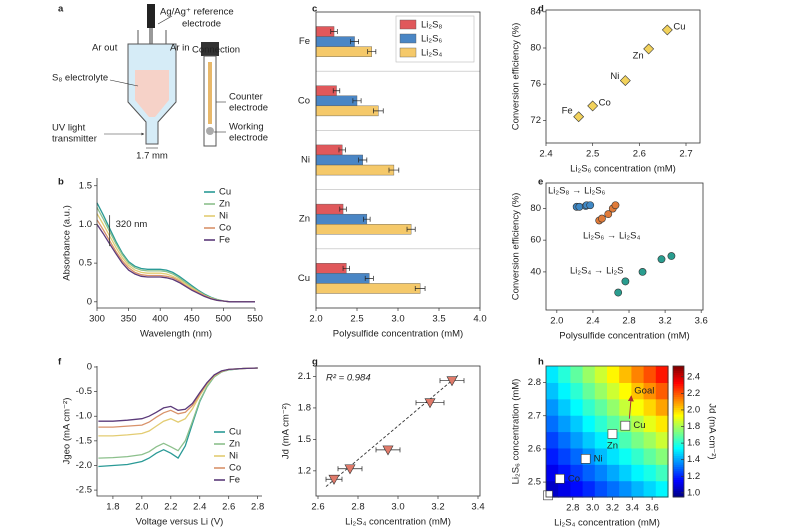 This screenshot has height=530, width=800. Describe the element at coordinates (431, 25) in the screenshot. I see `legend-label: Li₂S₈` at that location.